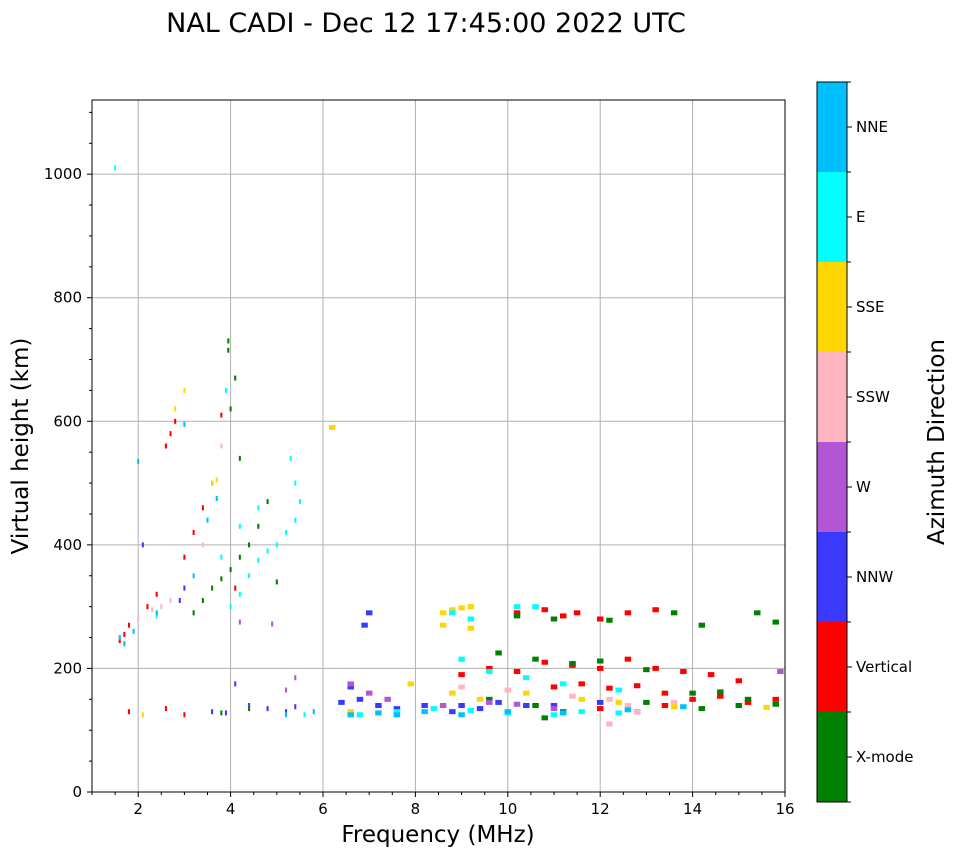 Image resolution: width=958 pixels, height=857 pixels. What do you see at coordinates (507, 809) in the screenshot?
I see `x-tick-label: 10` at bounding box center [507, 809].